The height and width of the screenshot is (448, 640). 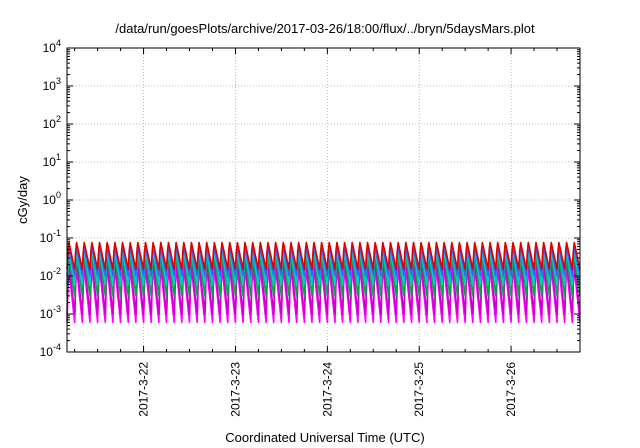 What do you see at coordinates (58, 157) in the screenshot?
I see `y-tick-exponent: 1` at bounding box center [58, 157].